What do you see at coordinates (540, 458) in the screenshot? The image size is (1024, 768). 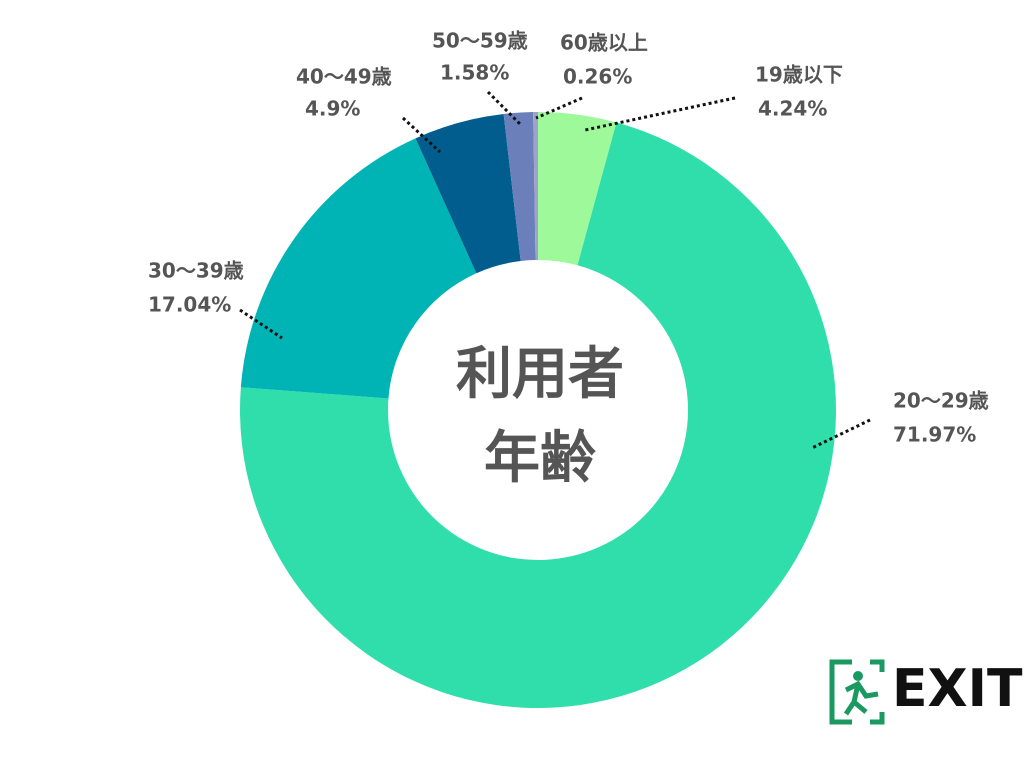 I see `center-text: 年齢` at bounding box center [540, 458].